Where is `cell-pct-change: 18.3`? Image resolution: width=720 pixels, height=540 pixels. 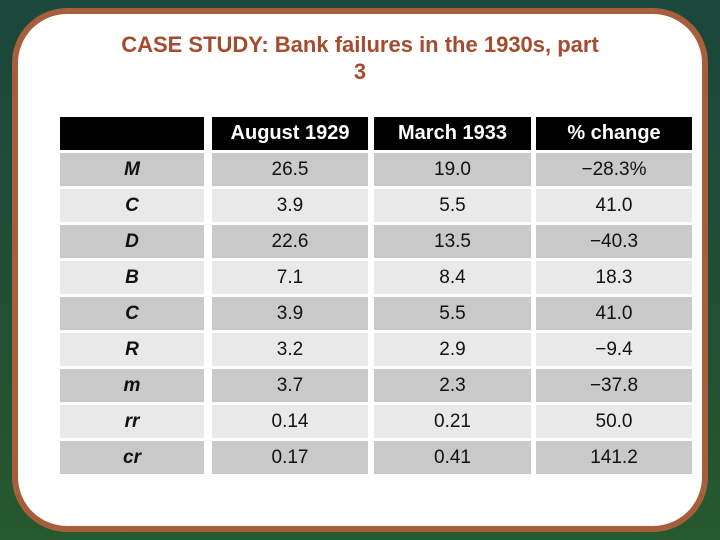 cell-pct-change: 18.3 is located at coordinates (614, 277).